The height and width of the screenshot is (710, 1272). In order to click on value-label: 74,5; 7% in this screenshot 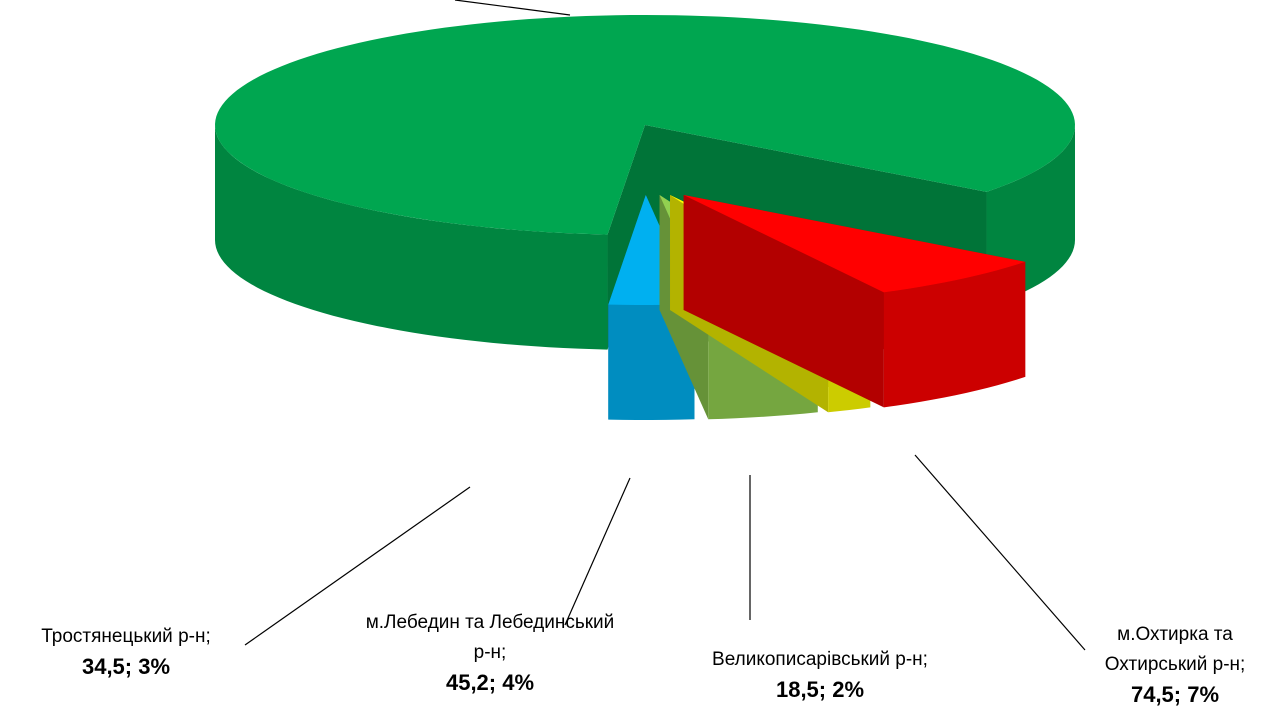, I will do `click(1175, 694)`.